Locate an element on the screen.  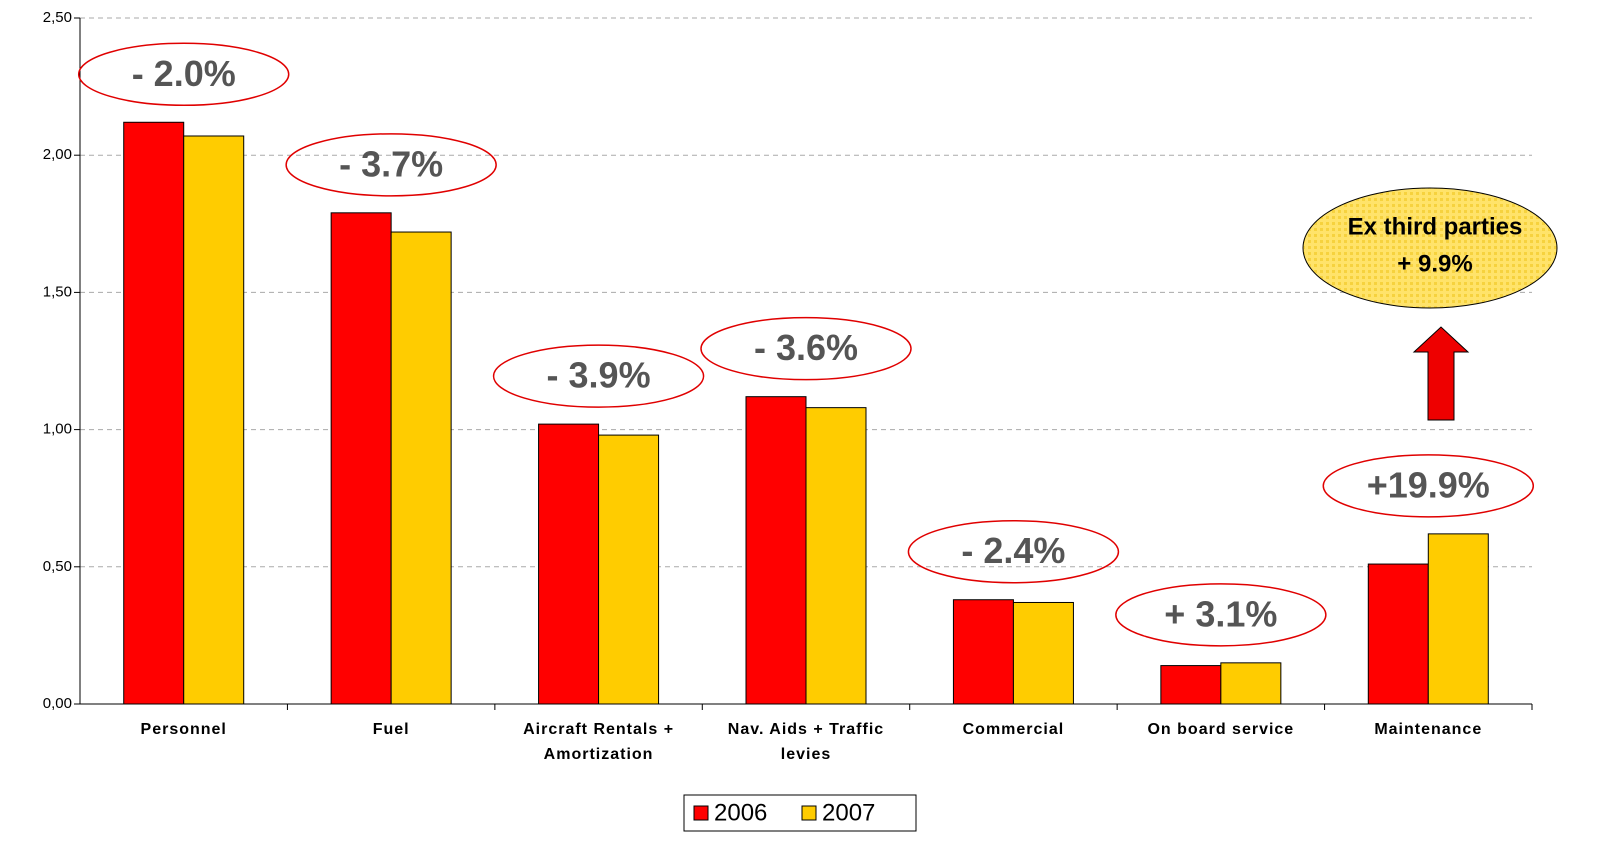
y-tick-label: 0,00 is located at coordinates (57, 703).